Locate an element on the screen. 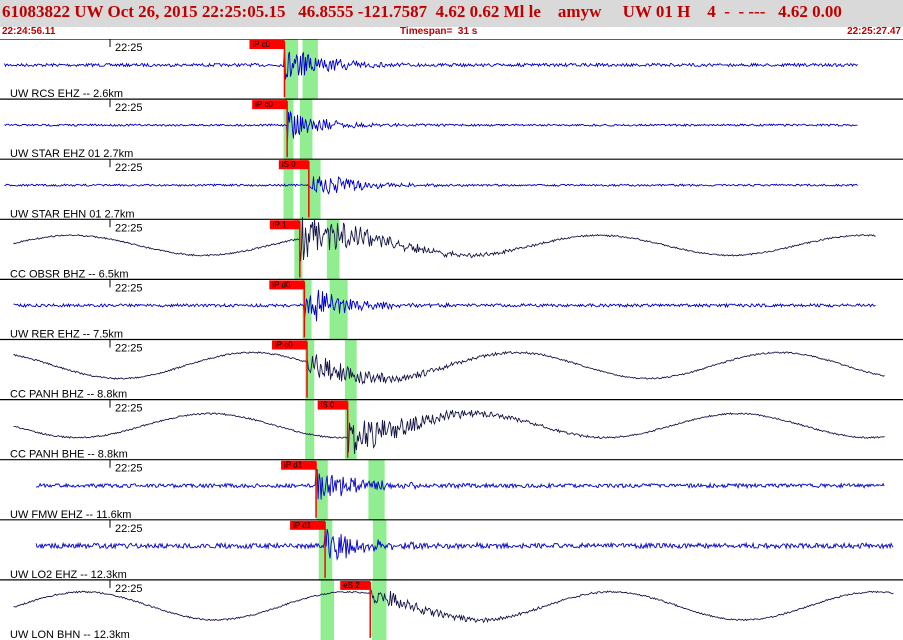 Image resolution: width=903 pixels, height=640 pixels. channel-label: CC OBSR BHZ -- 6.5km is located at coordinates (69, 274).